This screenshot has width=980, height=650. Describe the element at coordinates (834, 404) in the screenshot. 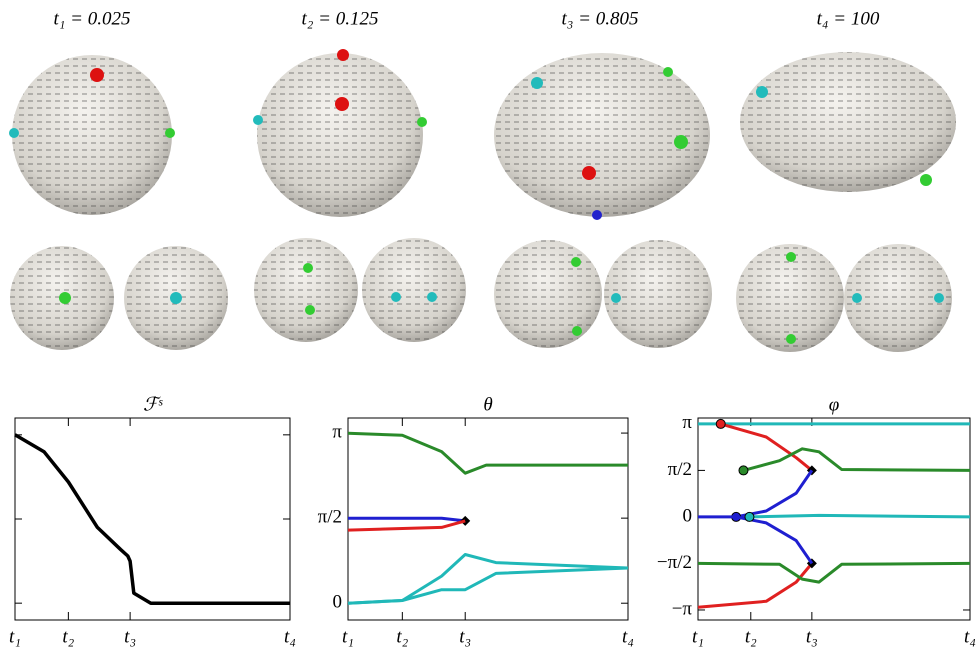

I see `chart-title: φ` at that location.